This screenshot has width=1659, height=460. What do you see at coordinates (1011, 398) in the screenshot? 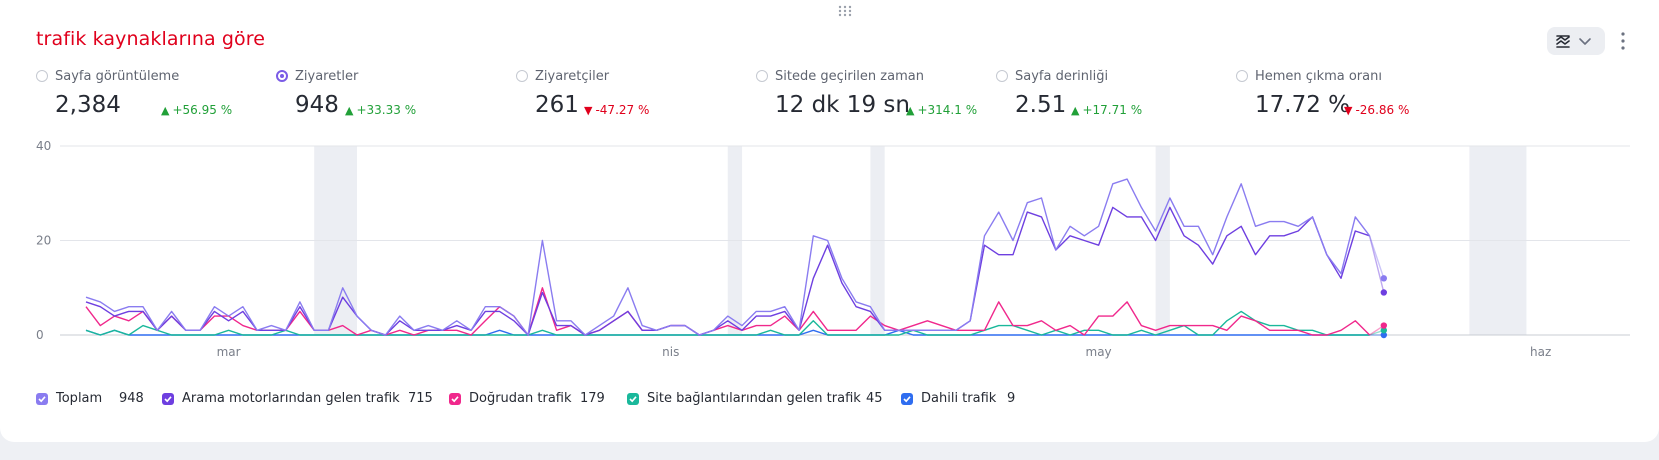
I see `legend-total: 9` at bounding box center [1011, 398].